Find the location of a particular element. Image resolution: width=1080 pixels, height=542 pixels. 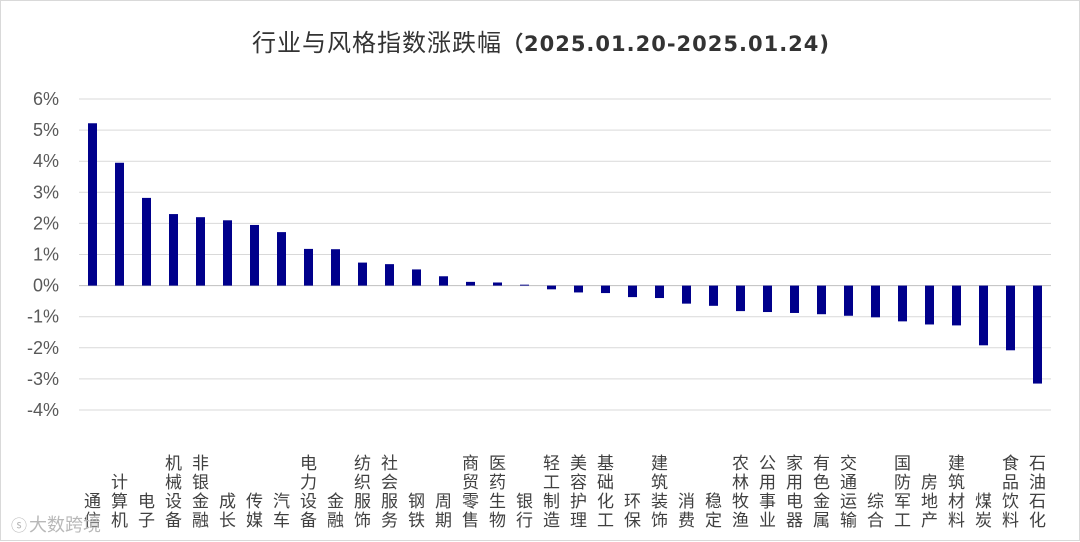

x-tick-label: 商贸零售 is located at coordinates (470, 492).